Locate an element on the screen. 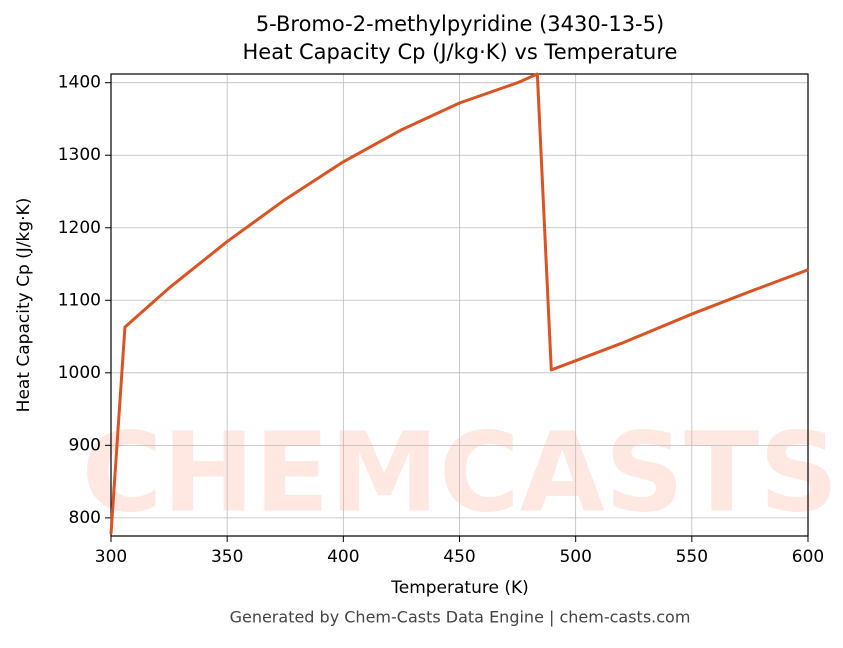  y-tick-label: 1300 is located at coordinates (79, 155).